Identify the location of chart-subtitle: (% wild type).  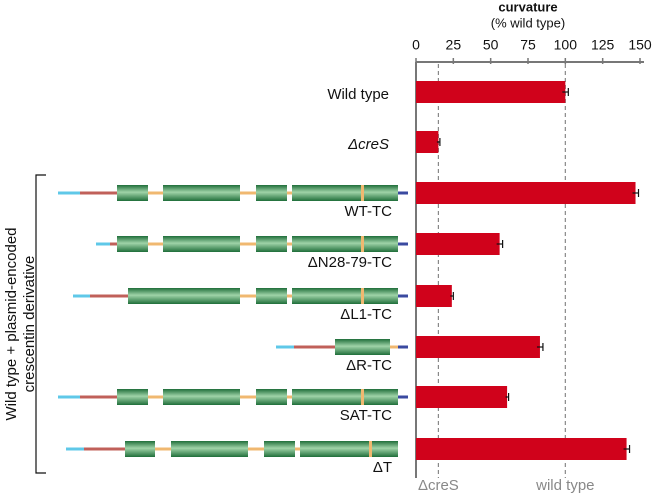
(528, 22).